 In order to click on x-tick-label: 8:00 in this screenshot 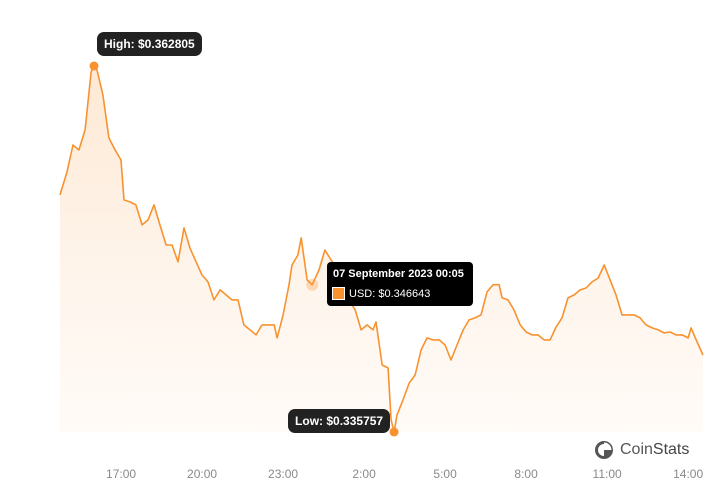, I will do `click(526, 474)`.